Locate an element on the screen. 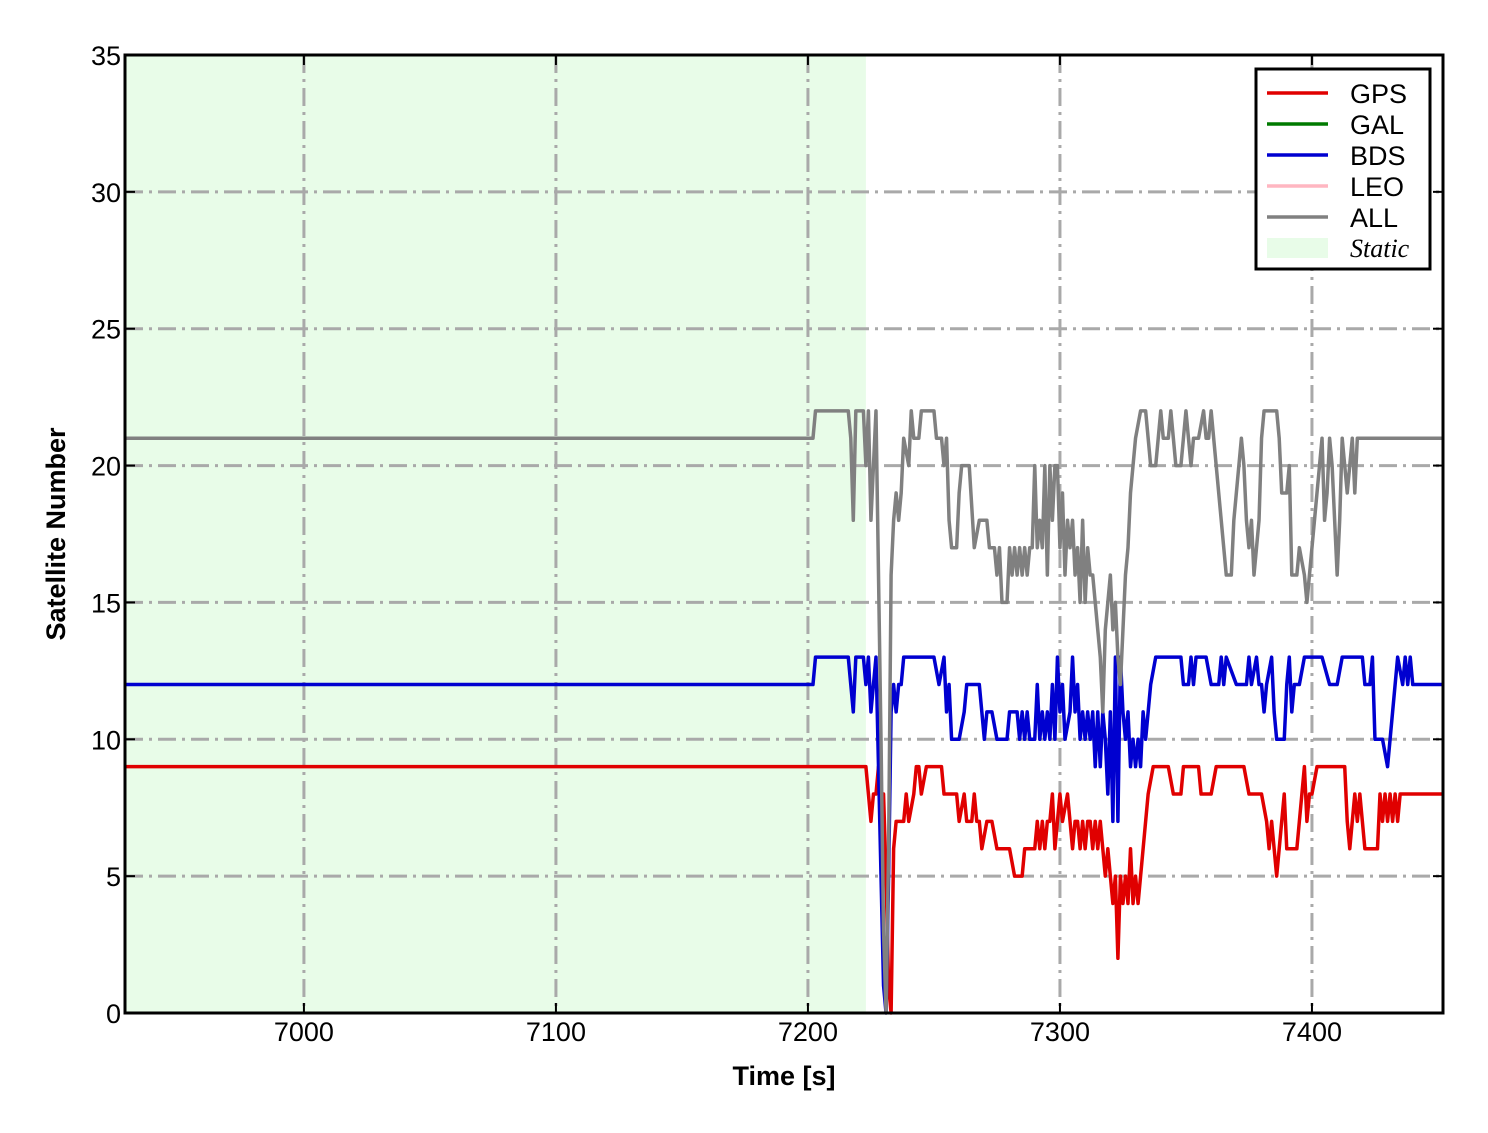 The width and height of the screenshot is (1488, 1133). y-tick-label: 20 is located at coordinates (106, 467).